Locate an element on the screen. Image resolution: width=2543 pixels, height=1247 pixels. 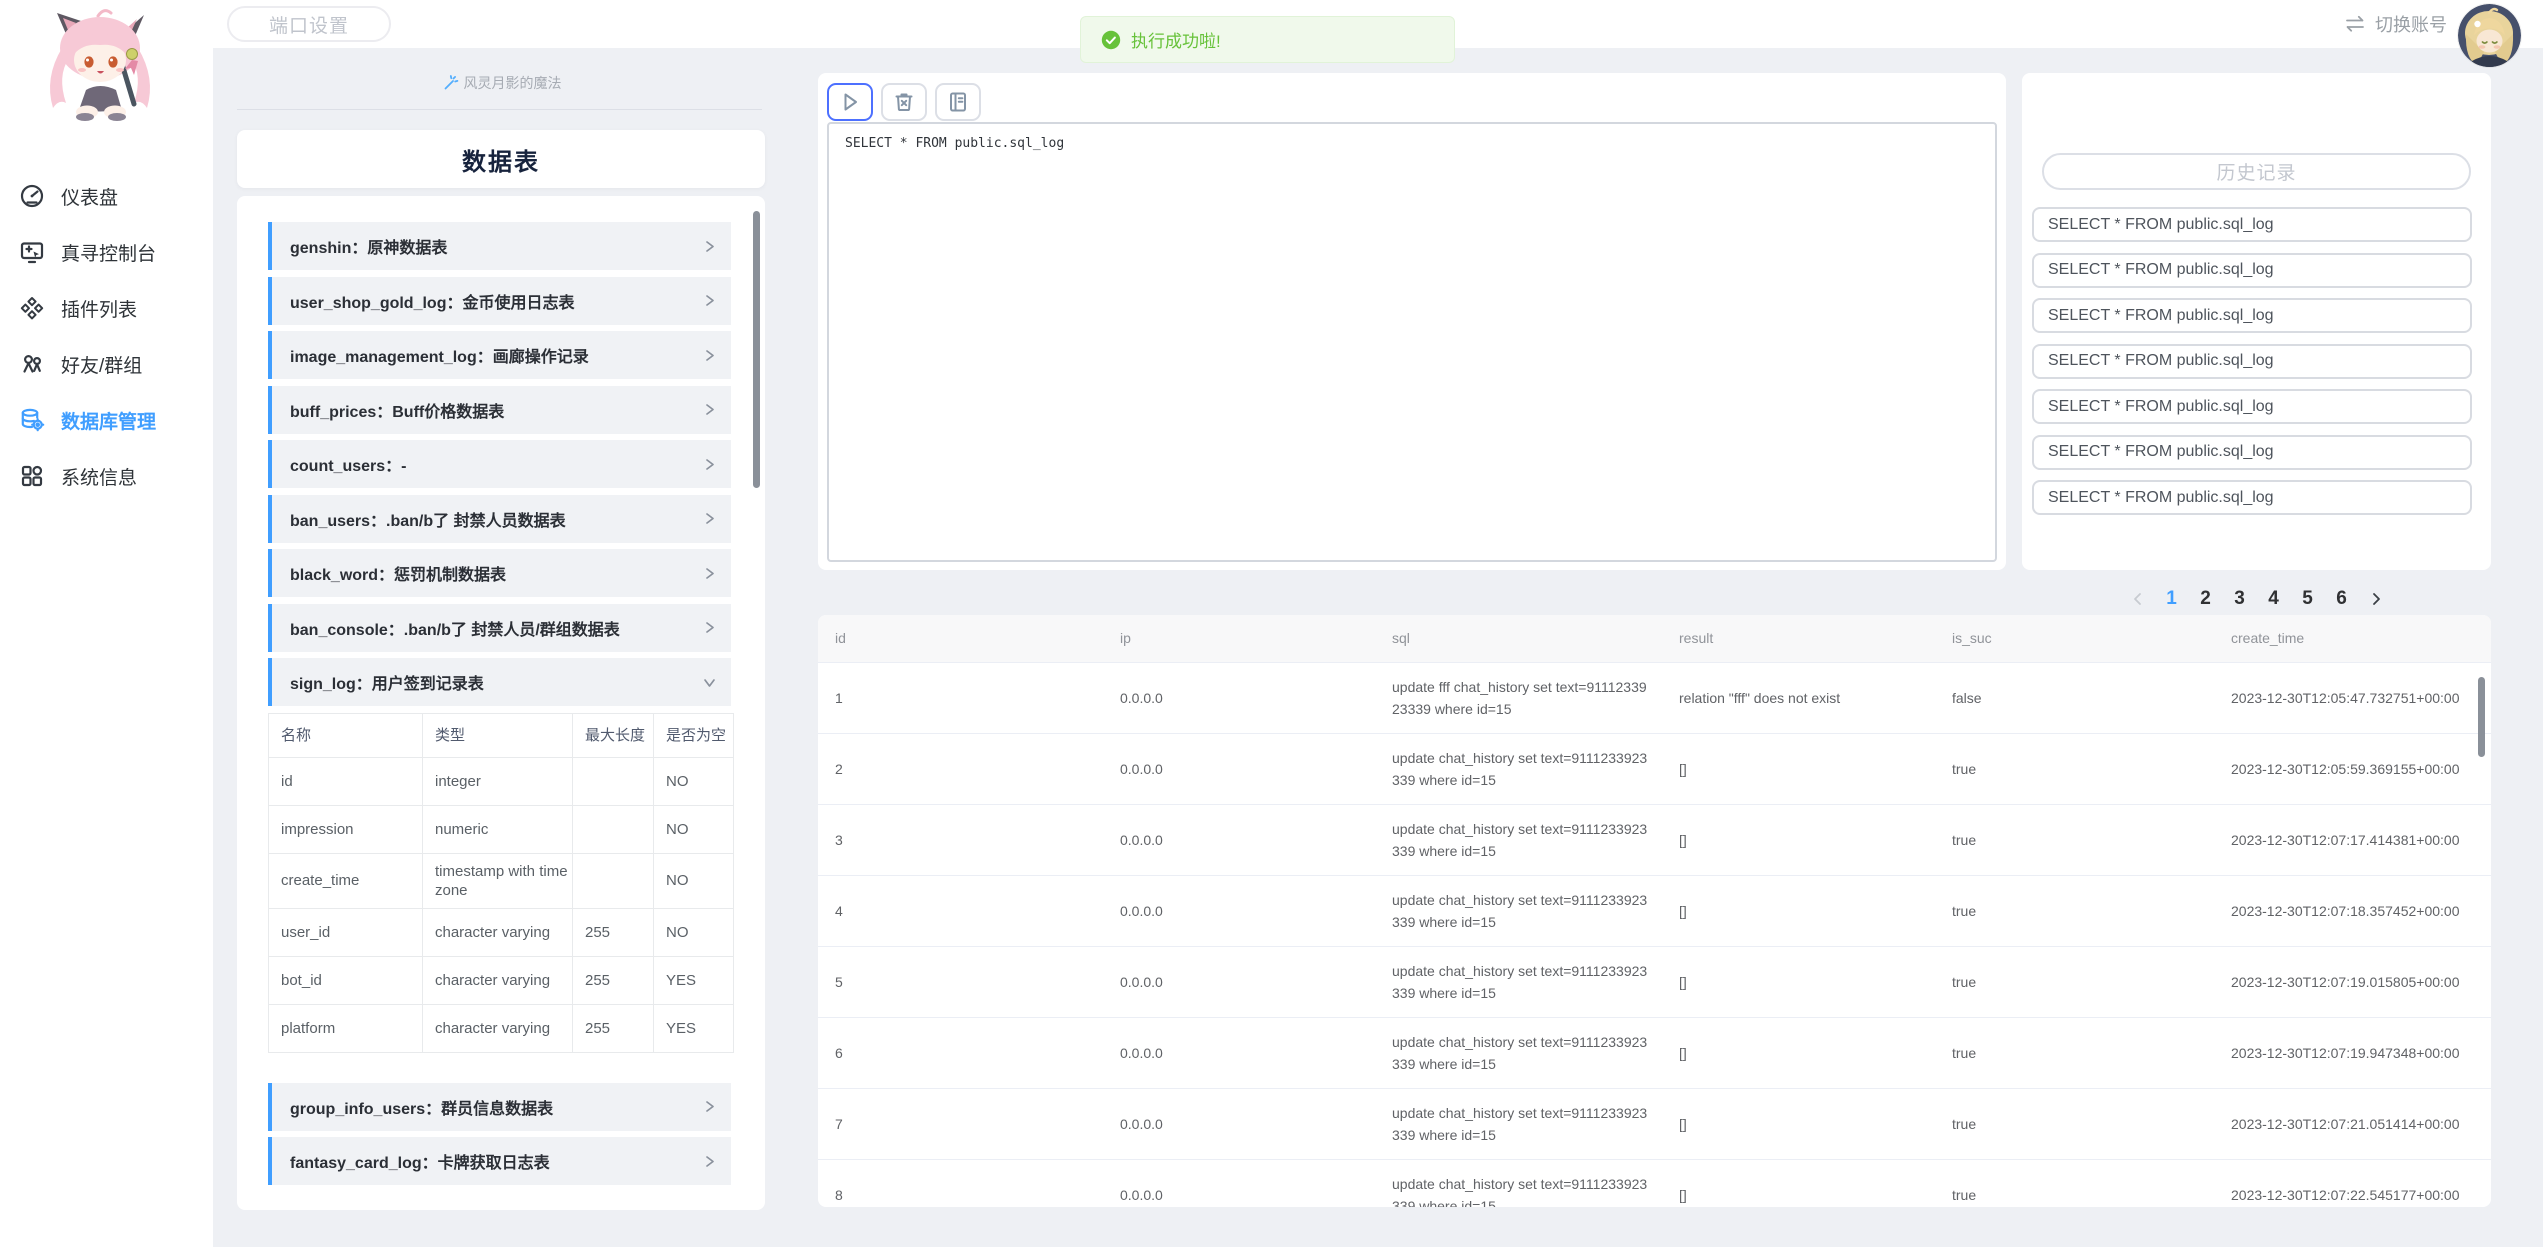
schema-header-row: 名称 类型 最大长度 是否为空 is located at coordinates (501, 735).